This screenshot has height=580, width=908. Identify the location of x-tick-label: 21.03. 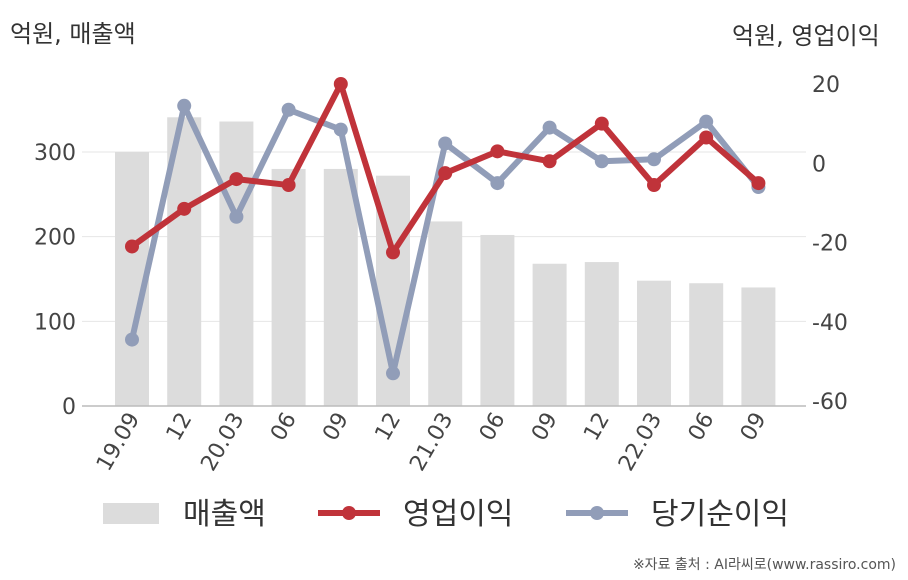
(431, 442).